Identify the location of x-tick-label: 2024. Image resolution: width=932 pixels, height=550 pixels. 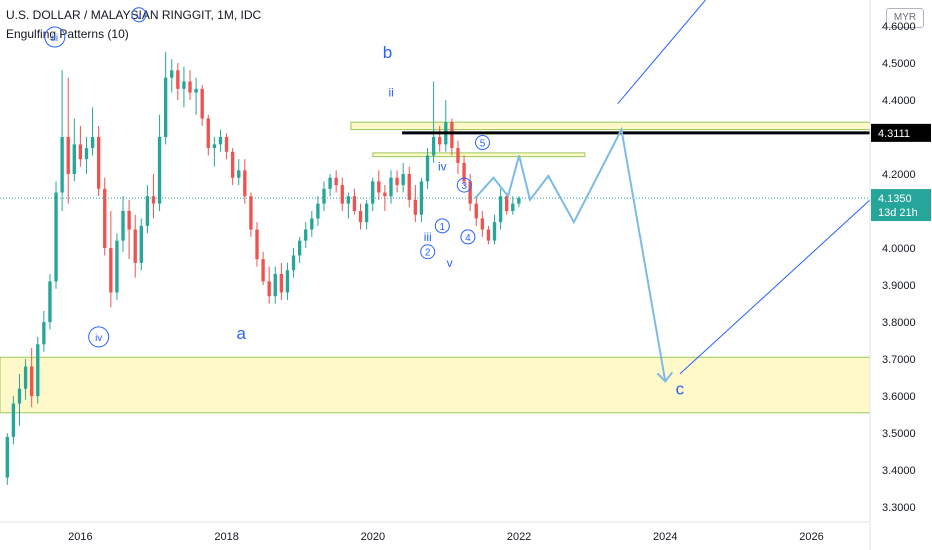
(665, 537).